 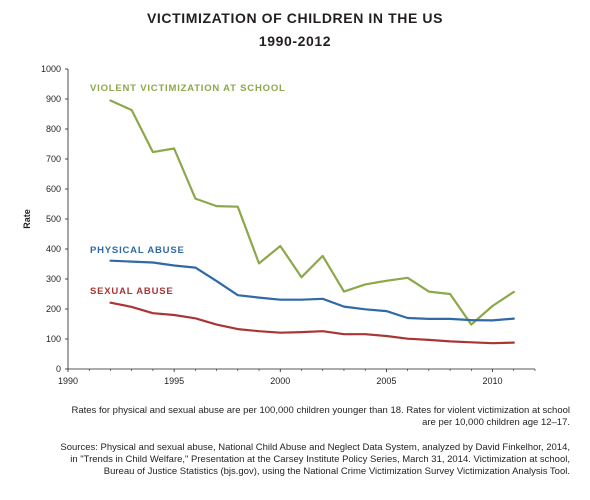 I want to click on y-tick-label: 100, so click(x=53, y=339).